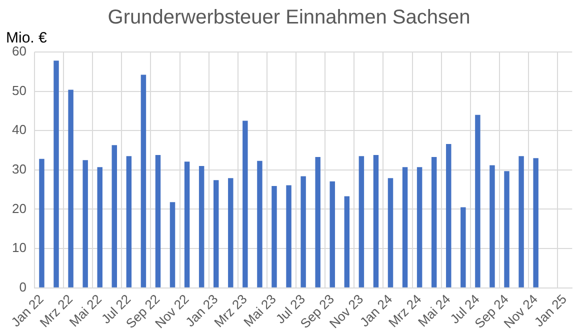  I want to click on y-tick-label: 50, so click(19, 90).